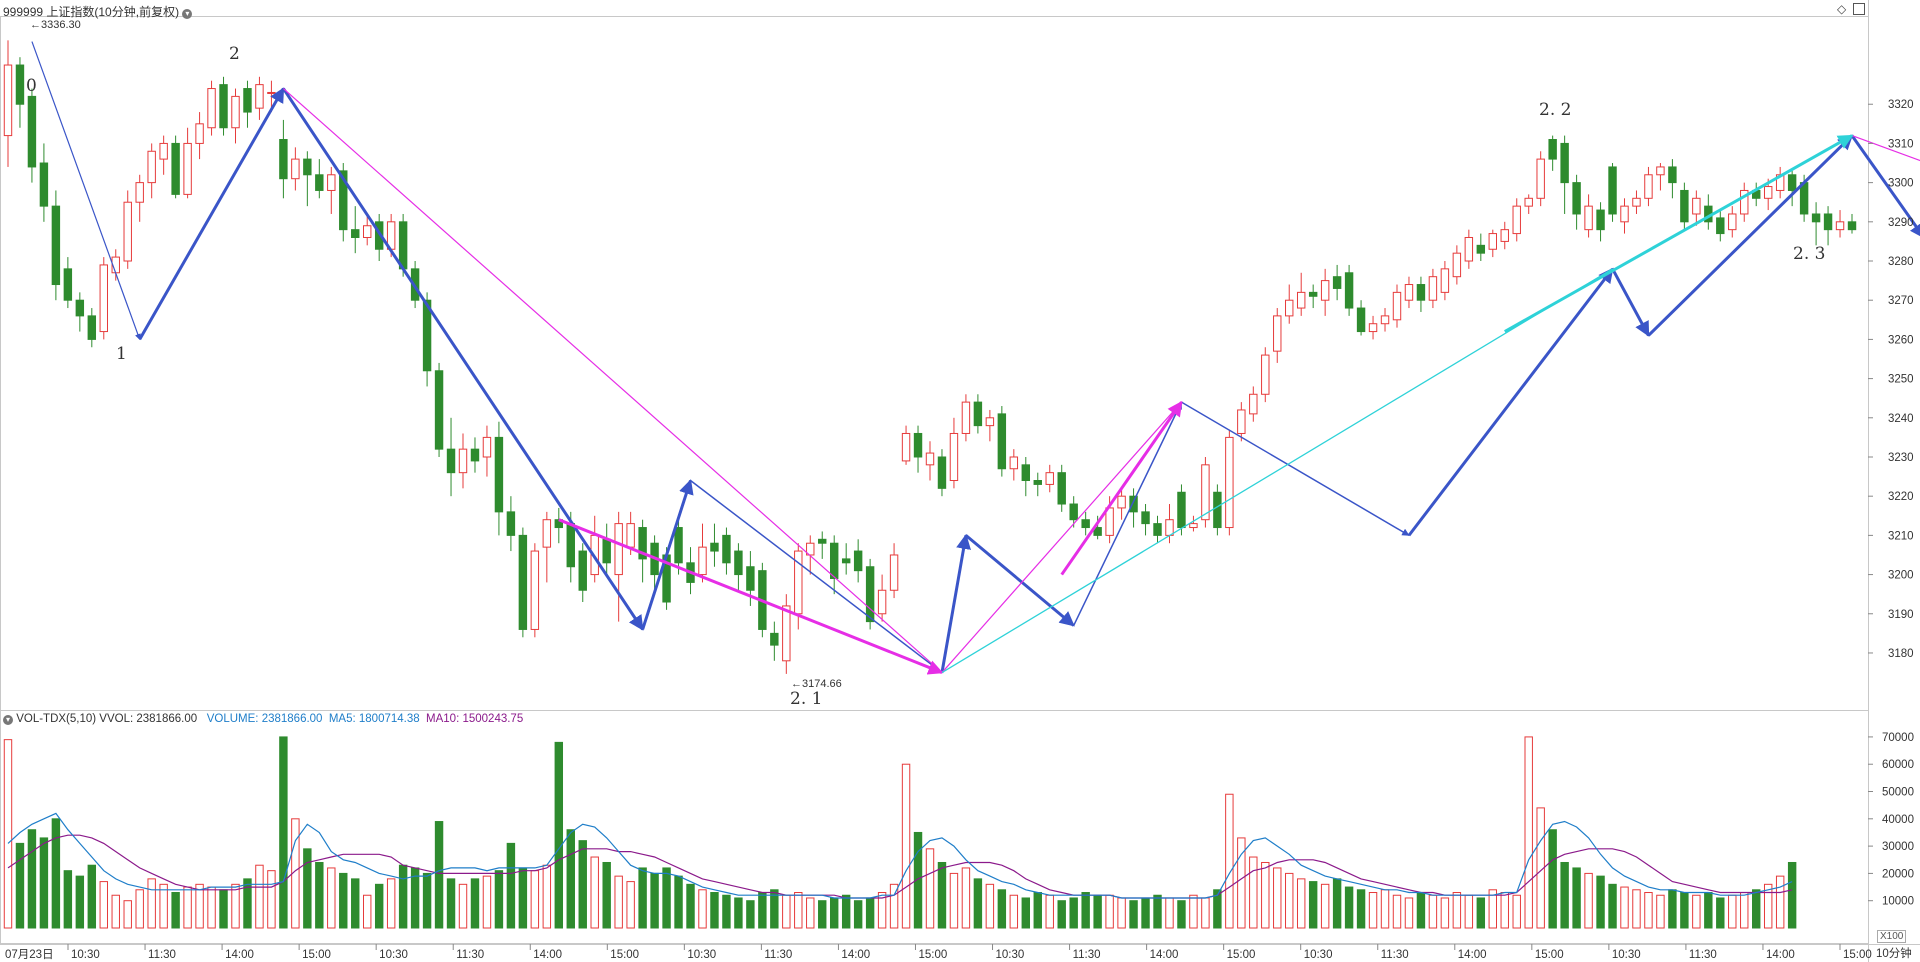  What do you see at coordinates (1809, 254) in the screenshot?
I see `wave-label-2-3: 2. 3` at bounding box center [1809, 254].